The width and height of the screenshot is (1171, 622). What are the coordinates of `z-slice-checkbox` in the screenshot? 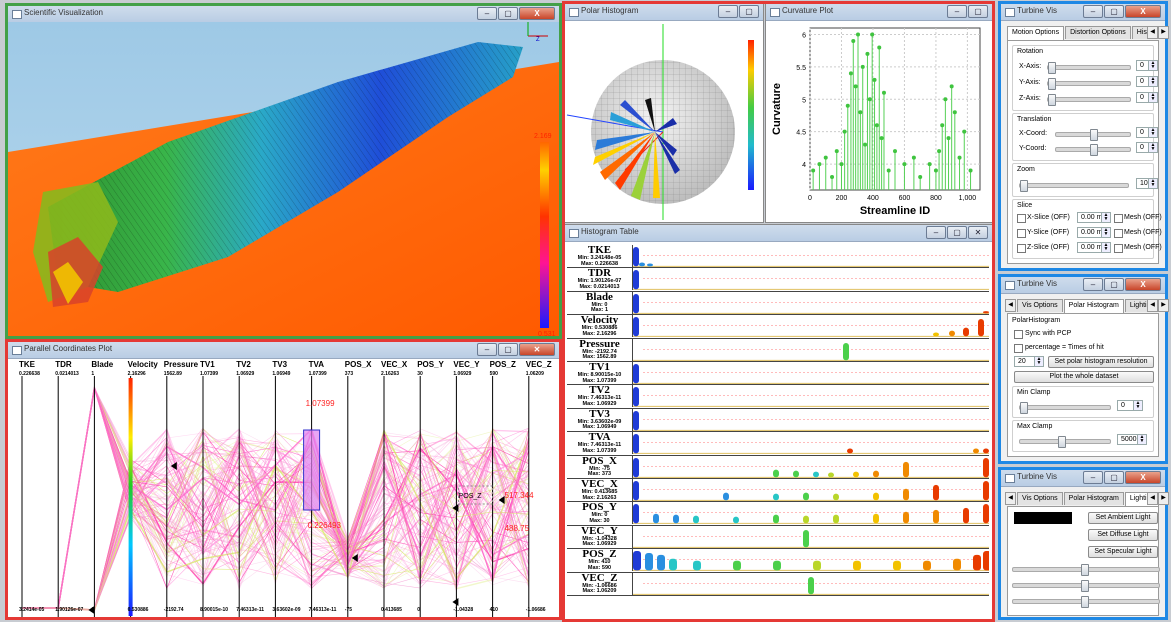 It's located at (1021, 248).